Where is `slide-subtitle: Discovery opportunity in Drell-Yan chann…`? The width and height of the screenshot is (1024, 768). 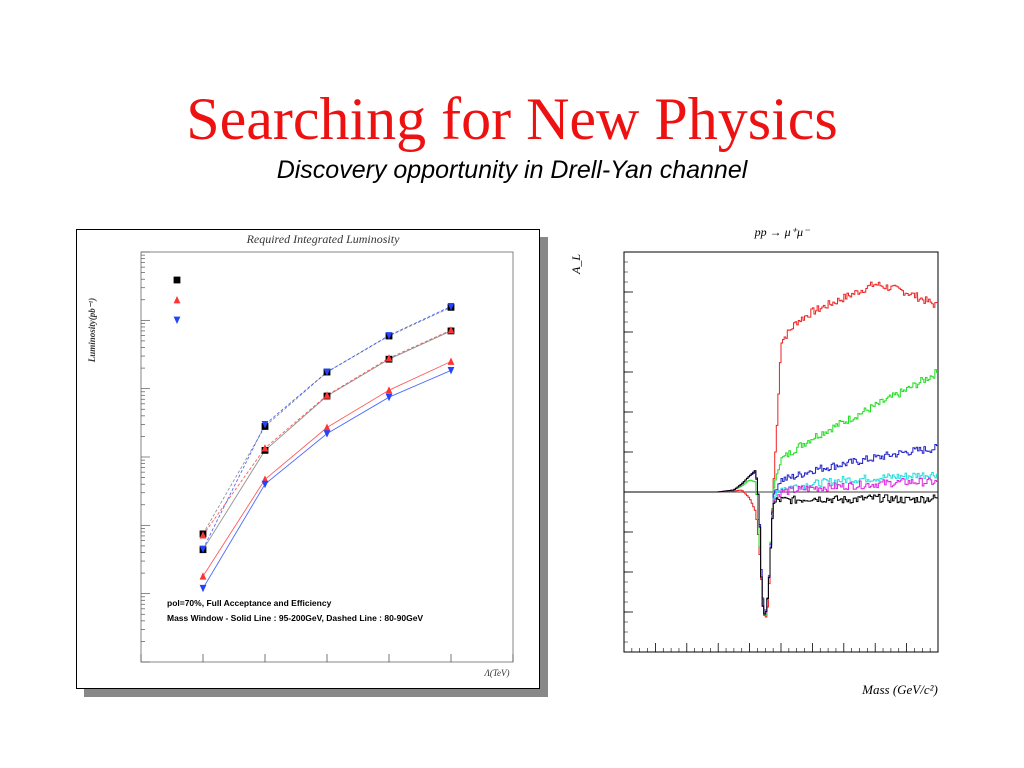
slide-subtitle: Discovery opportunity in Drell-Yan chann… is located at coordinates (512, 170).